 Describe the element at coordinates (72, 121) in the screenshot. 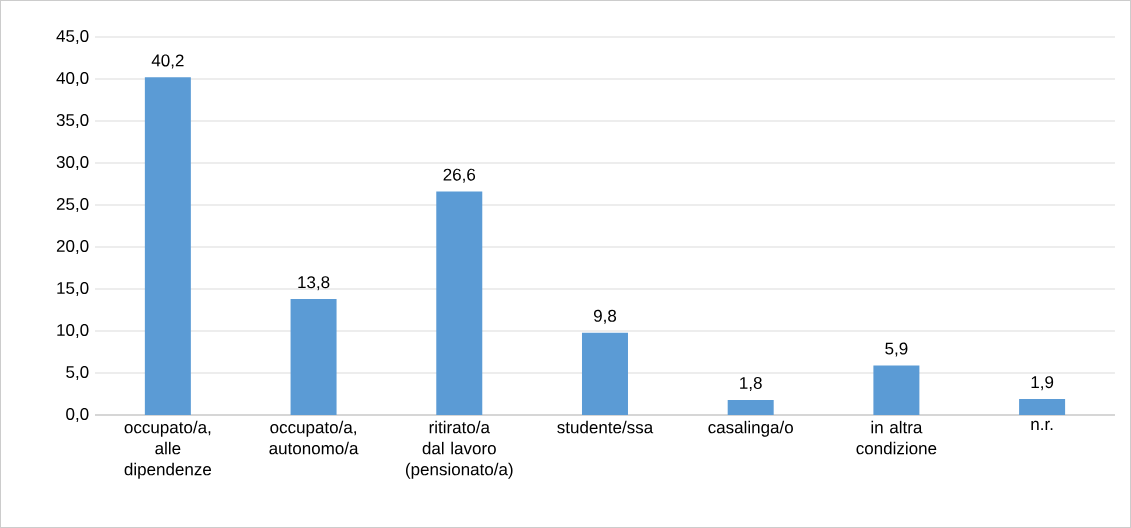

I see `y-tick-label: 35,0` at that location.